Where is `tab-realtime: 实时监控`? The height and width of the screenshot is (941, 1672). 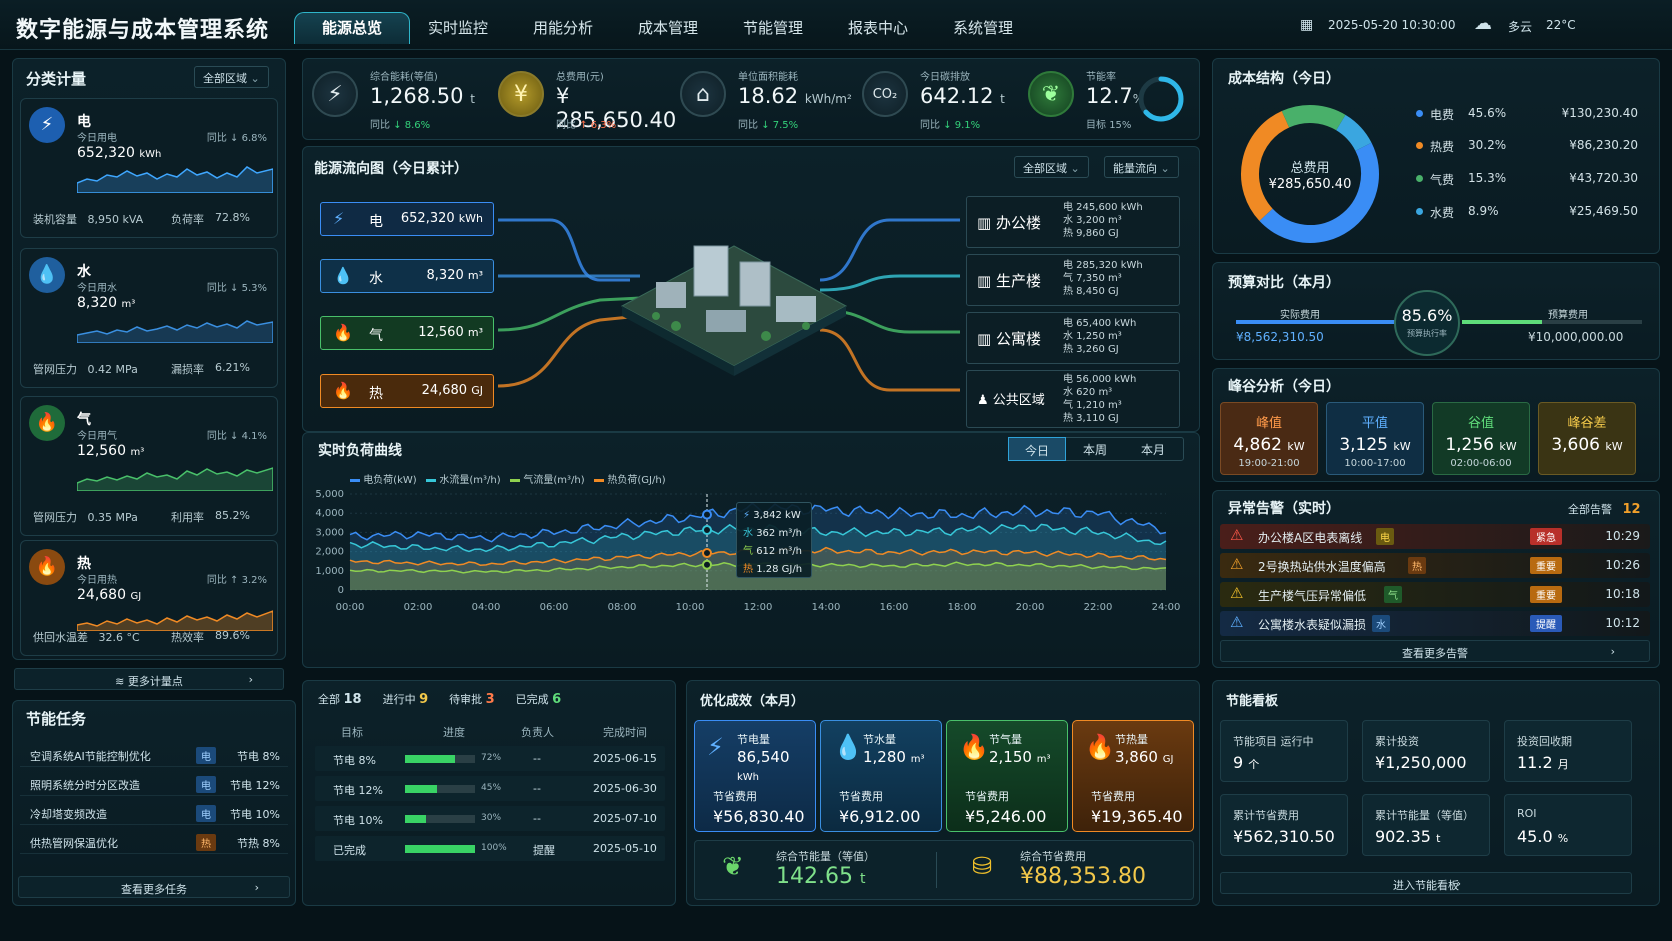
tab-realtime: 实时监控 is located at coordinates (457, 28).